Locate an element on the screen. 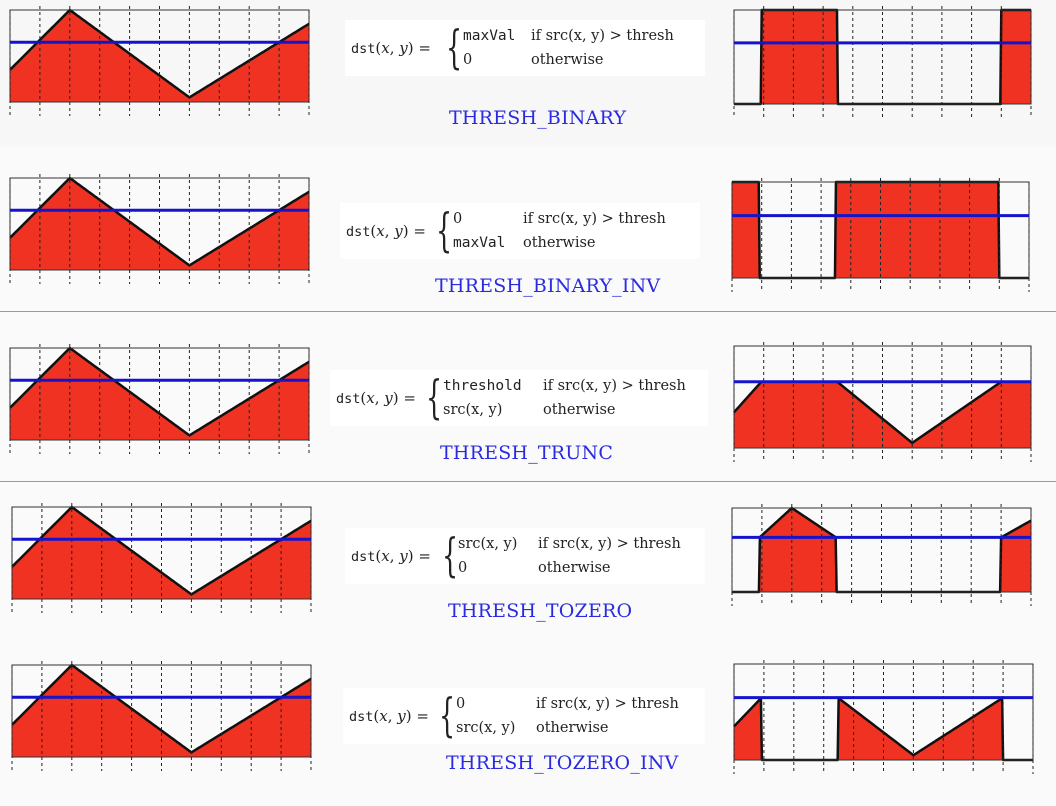 The image size is (1056, 806). result-plot-tozero-inv is located at coordinates (883, 717).